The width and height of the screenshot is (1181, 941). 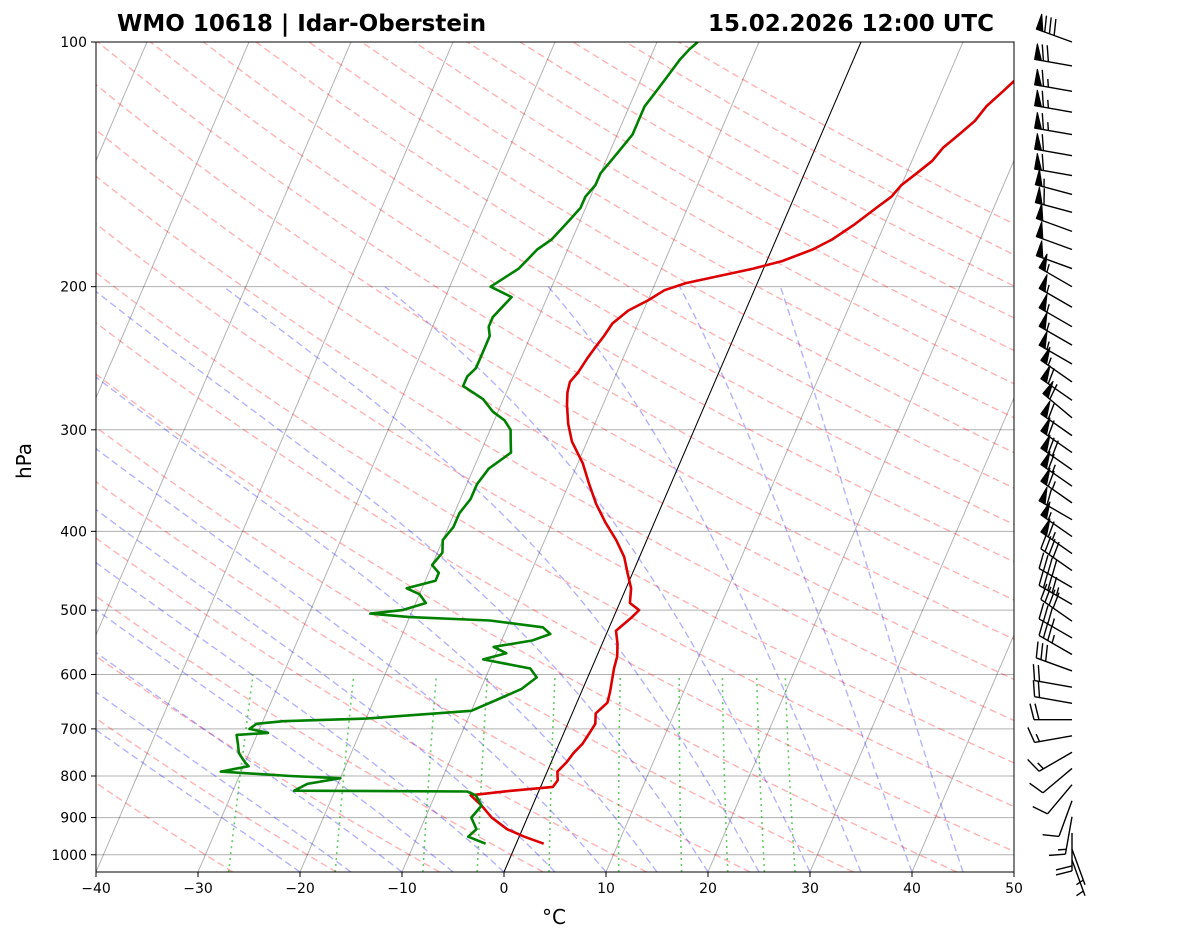 What do you see at coordinates (300, 889) in the screenshot?
I see `x-tick-label: −20` at bounding box center [300, 889].